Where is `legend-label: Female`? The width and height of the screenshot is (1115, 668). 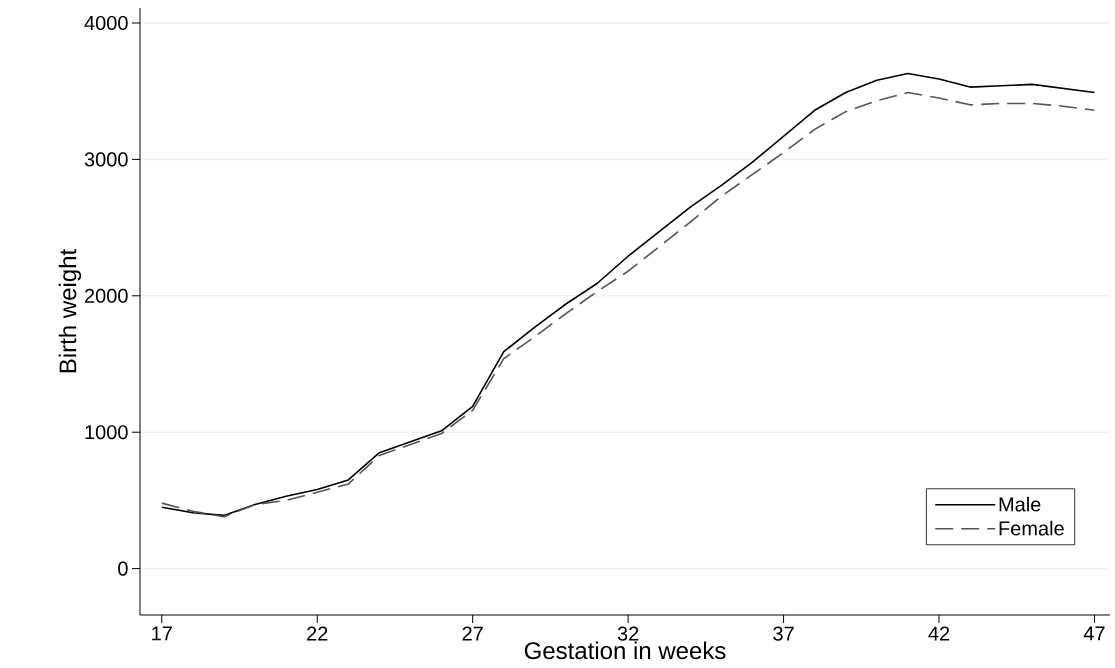 legend-label: Female is located at coordinates (1031, 528).